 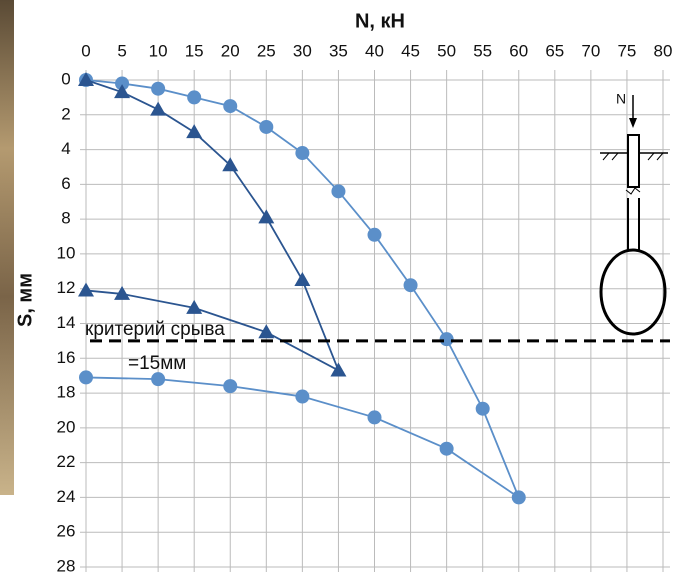 I want to click on y-tick-label: 18, so click(x=66, y=392).